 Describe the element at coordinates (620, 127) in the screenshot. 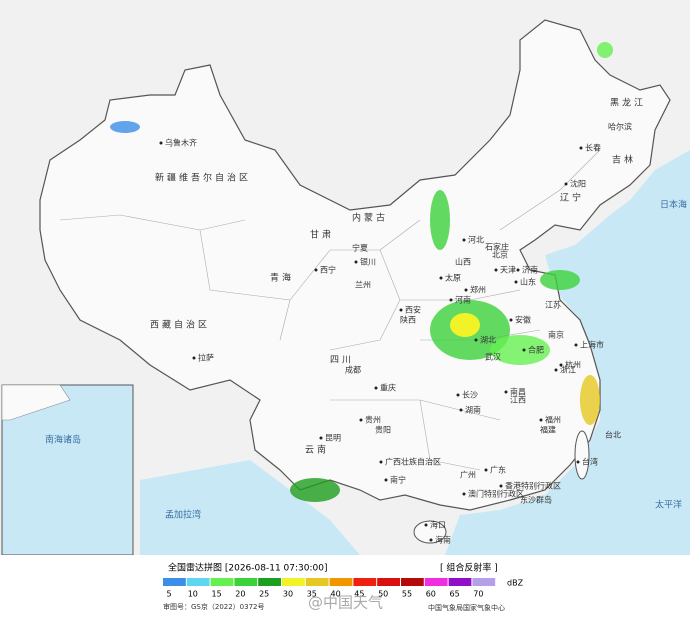

I see `place-label: 哈尔滨` at that location.